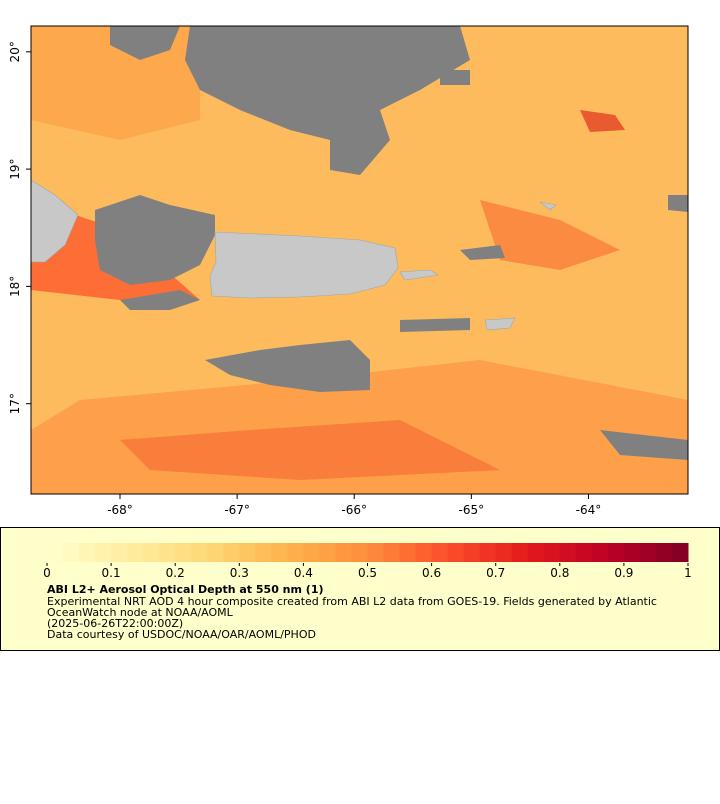 Image resolution: width=720 pixels, height=804 pixels. What do you see at coordinates (431, 573) in the screenshot?
I see `colorbar-tick-label: 0.6` at bounding box center [431, 573].